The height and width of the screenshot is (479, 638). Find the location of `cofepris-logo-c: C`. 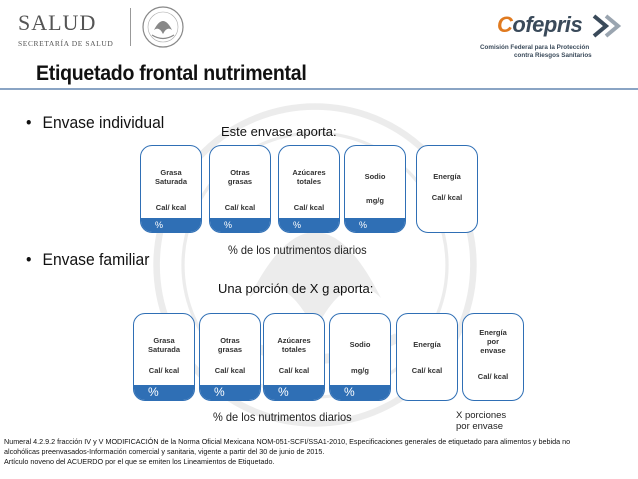

cofepris-logo-c: C is located at coordinates (505, 24).